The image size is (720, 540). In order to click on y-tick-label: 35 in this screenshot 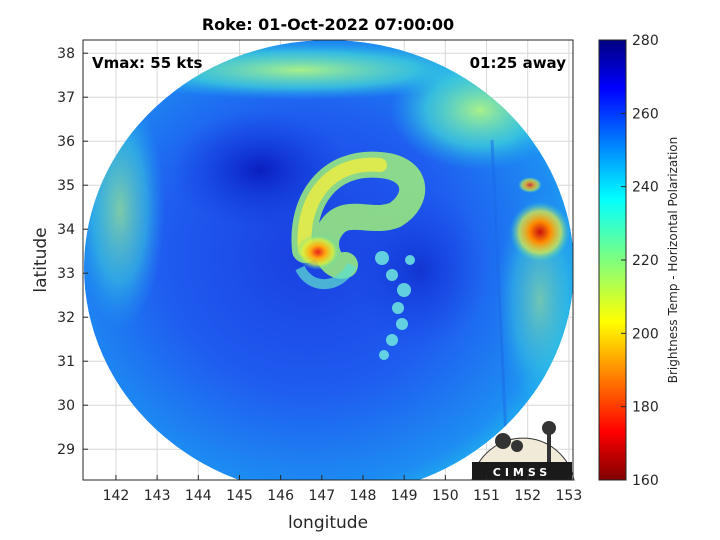, I will do `click(66, 186)`.